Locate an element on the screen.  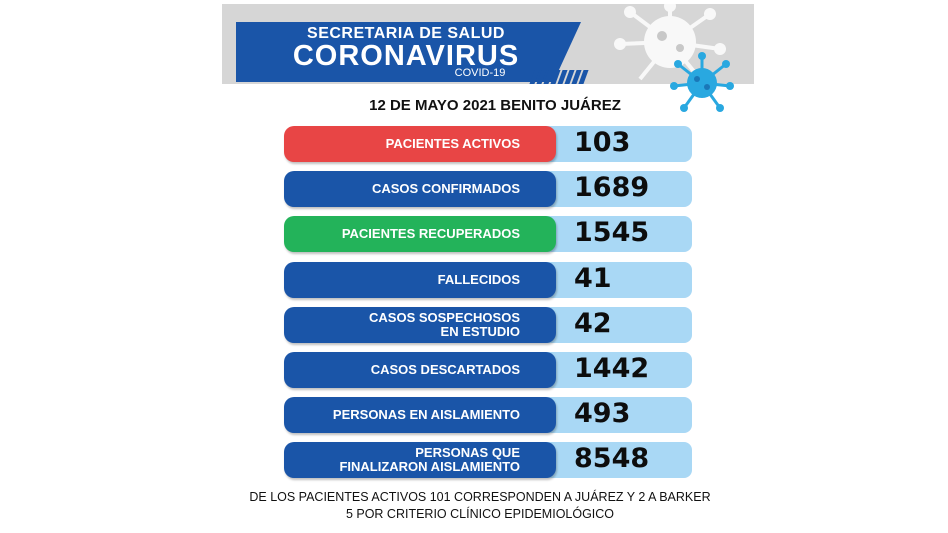
stat-label: FINALIZARON AISLAMIENTO is located at coordinates (429, 466).